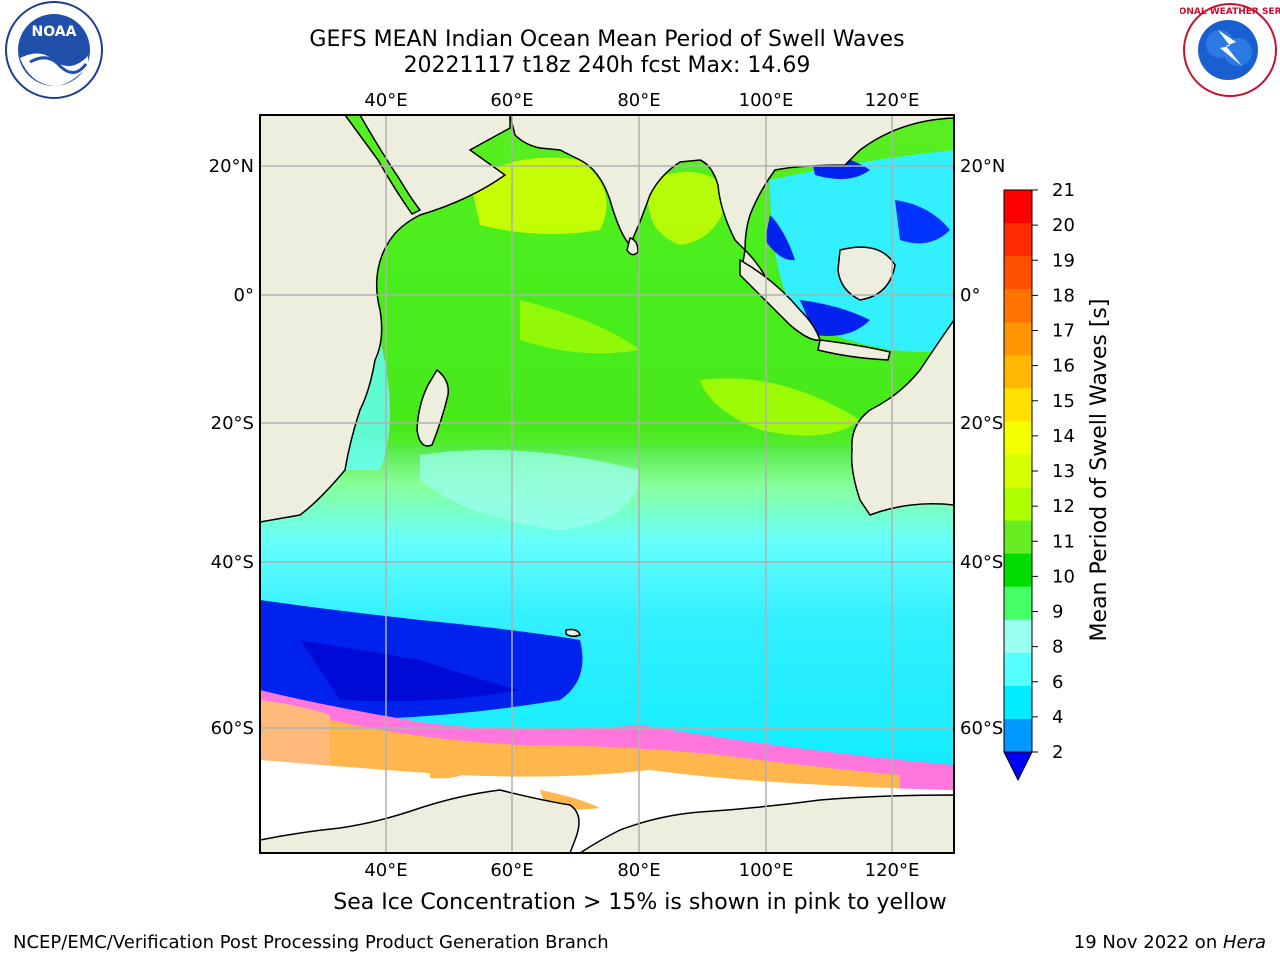  Describe the element at coordinates (1057, 752) in the screenshot. I see `colorbar-tick-label: 2` at that location.